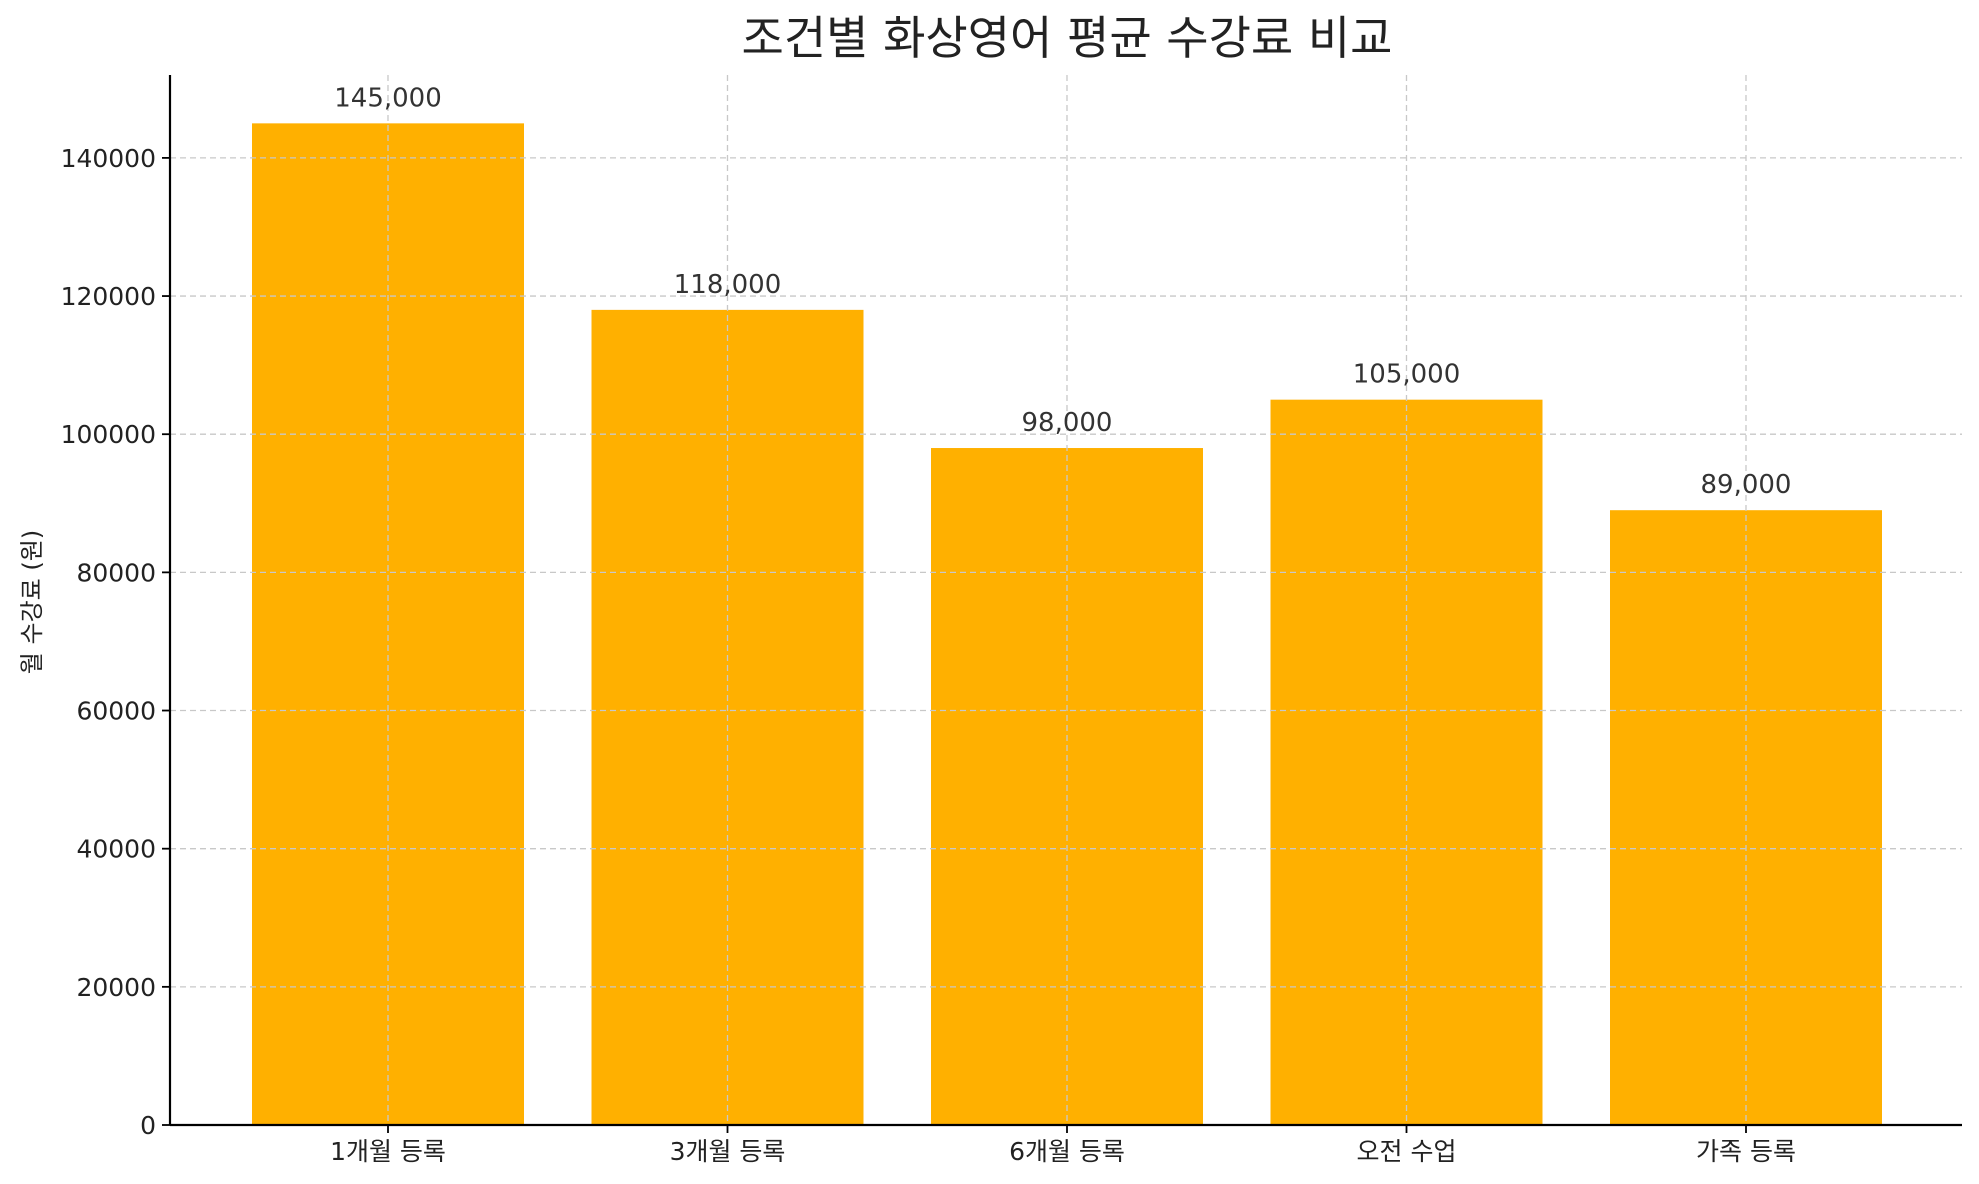 The image size is (1979, 1184). I want to click on x-axis-ticks: 1개월 등록 3개월 등록 6개월 등록 오전 수업 가족 등록, so click(1063, 1145).